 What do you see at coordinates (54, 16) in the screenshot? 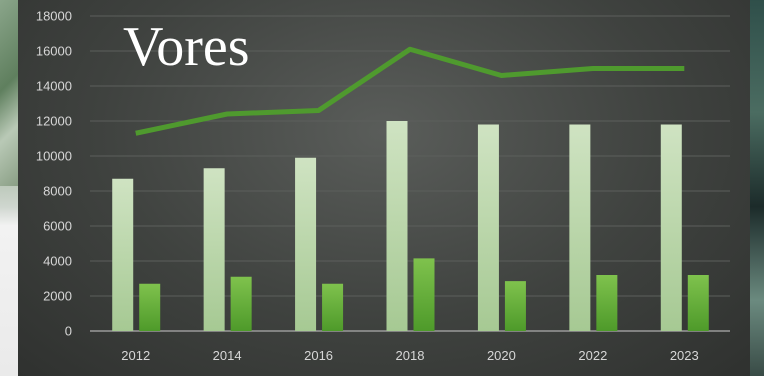
I see `y-tick-label: 18000` at bounding box center [54, 16].